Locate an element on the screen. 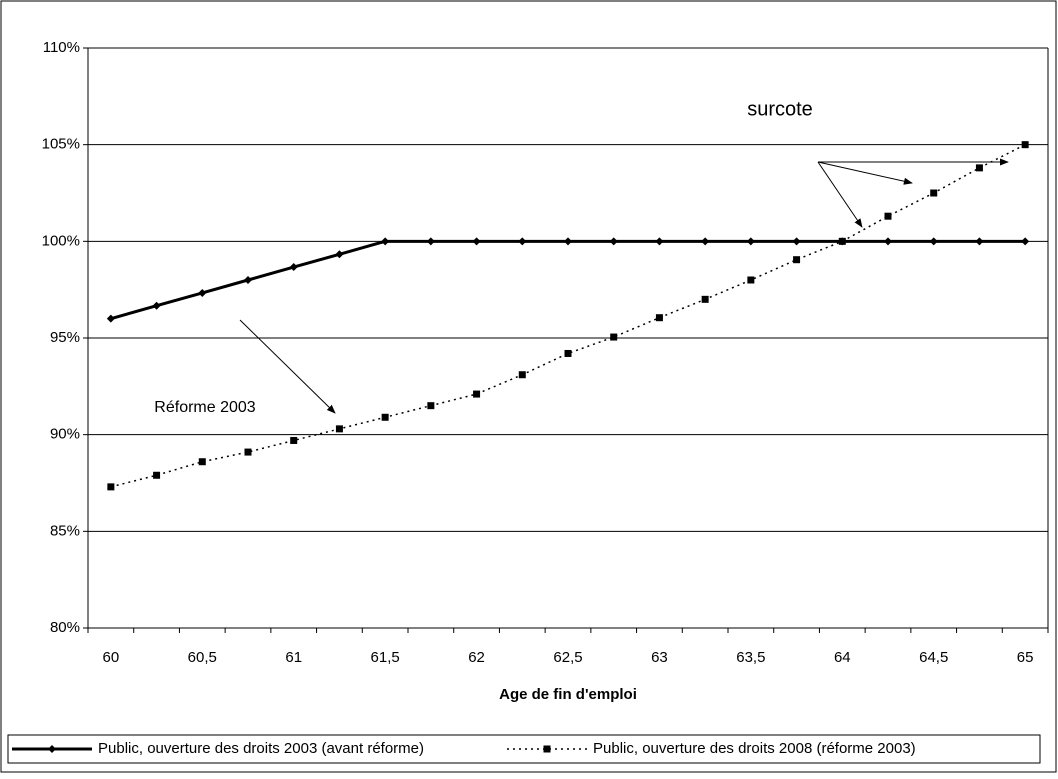  legend-box is located at coordinates (524, 749).